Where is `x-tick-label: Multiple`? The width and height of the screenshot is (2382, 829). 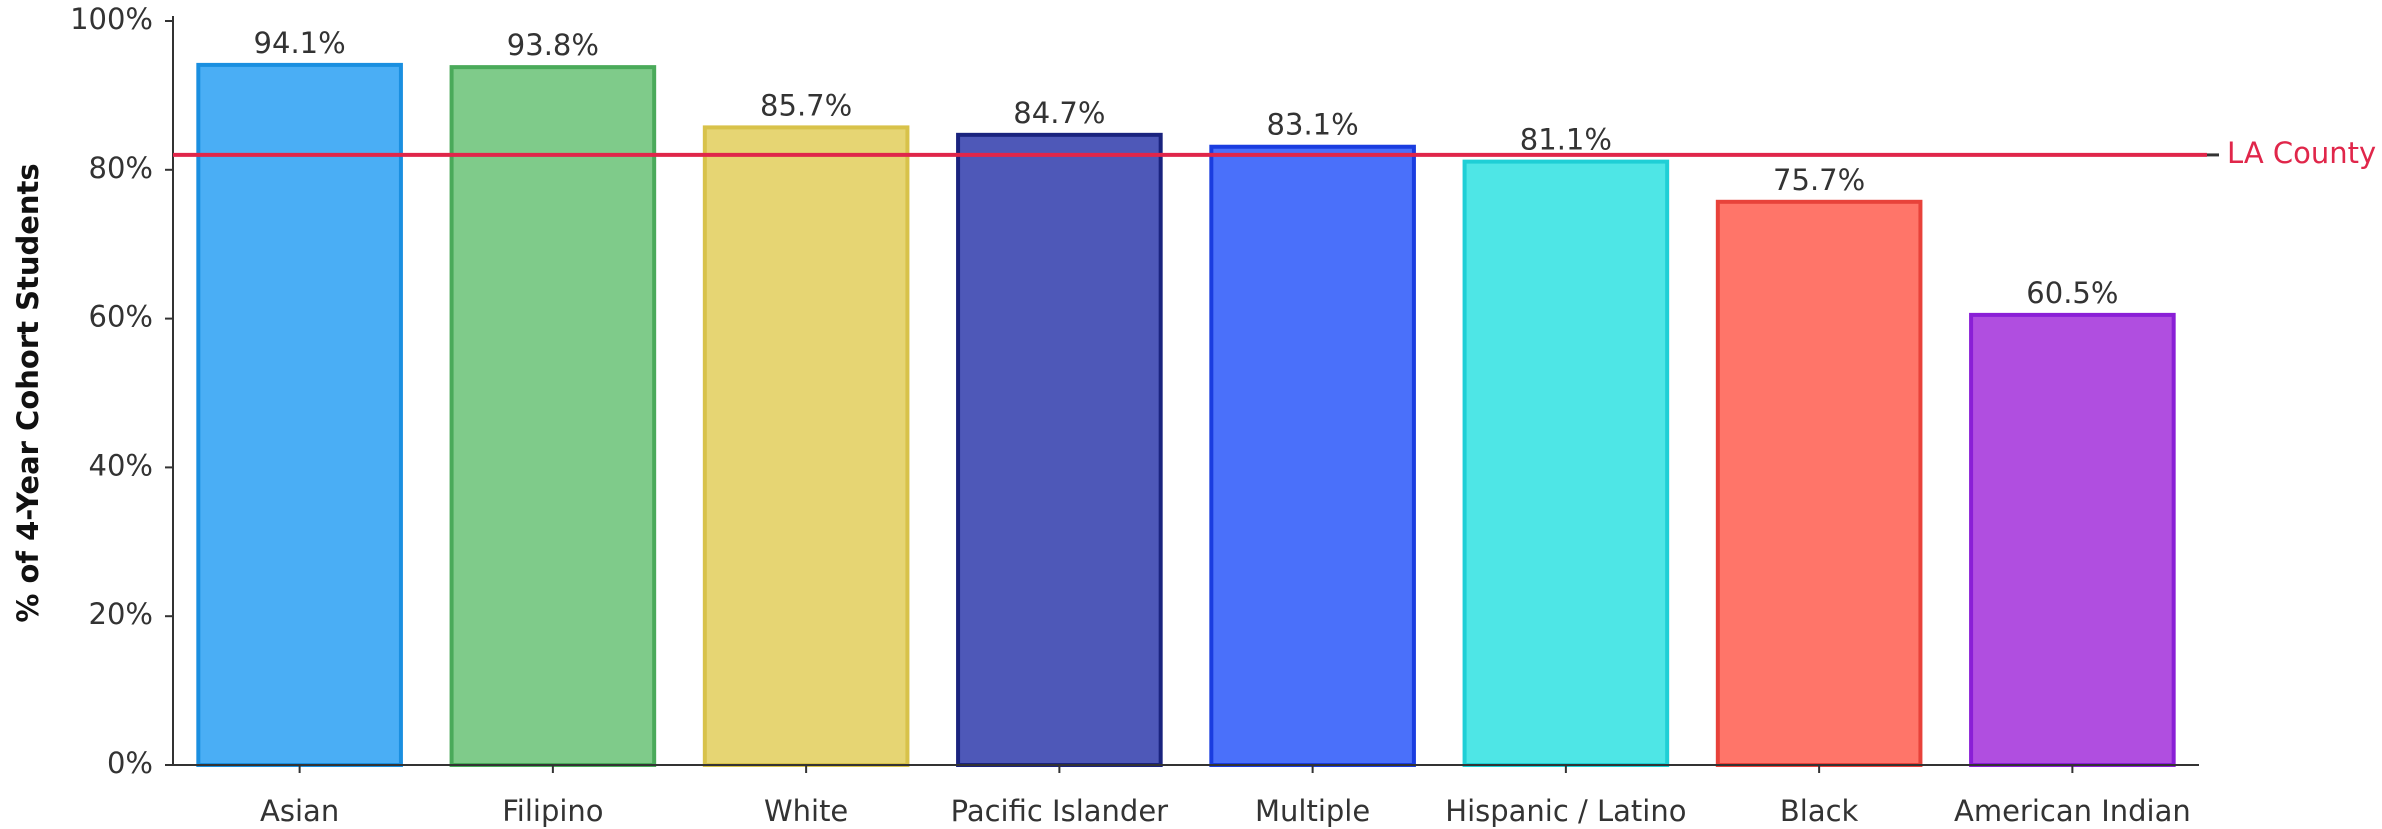
x-tick-label: Multiple is located at coordinates (1312, 811).